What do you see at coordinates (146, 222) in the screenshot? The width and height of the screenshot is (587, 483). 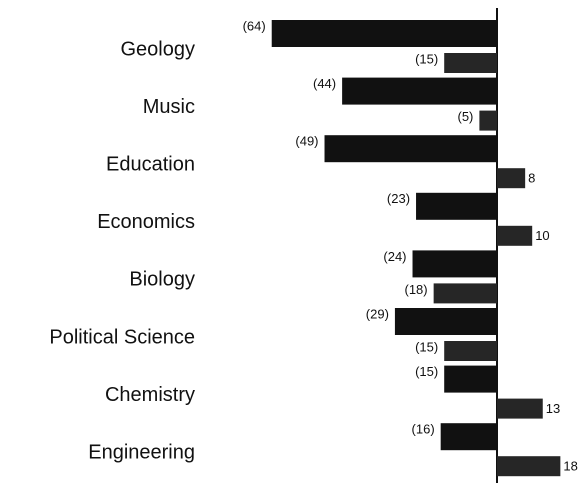 I see `category-label: Economics` at bounding box center [146, 222].